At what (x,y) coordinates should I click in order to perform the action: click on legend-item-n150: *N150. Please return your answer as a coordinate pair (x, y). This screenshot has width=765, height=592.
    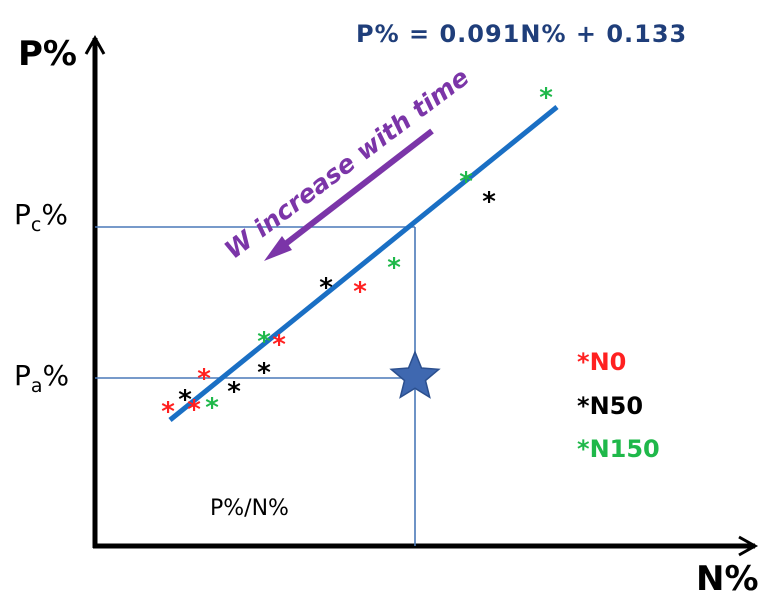
    Looking at the image, I should click on (618, 449).